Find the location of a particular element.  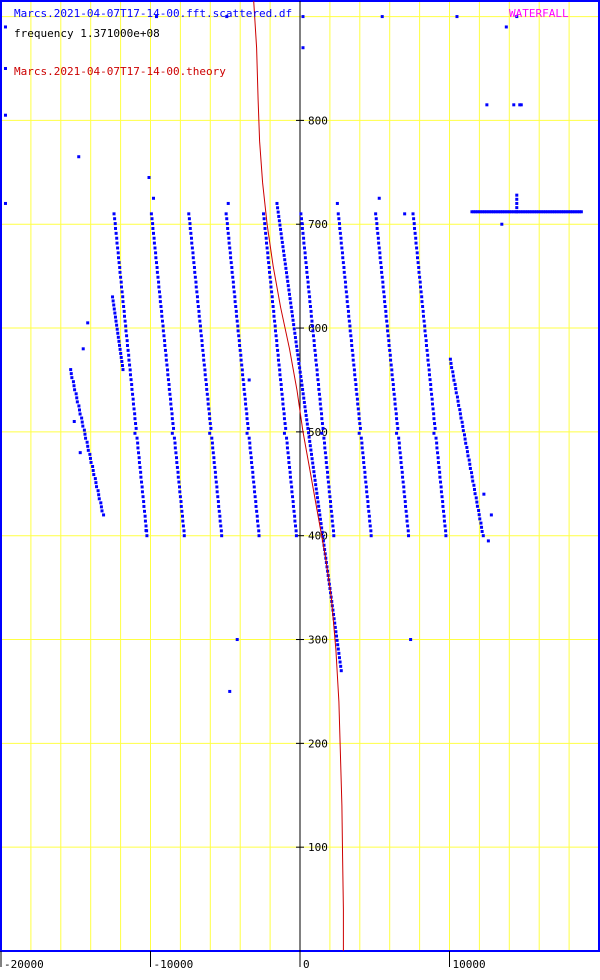

x-tick-label: 10000 is located at coordinates (469, 964).